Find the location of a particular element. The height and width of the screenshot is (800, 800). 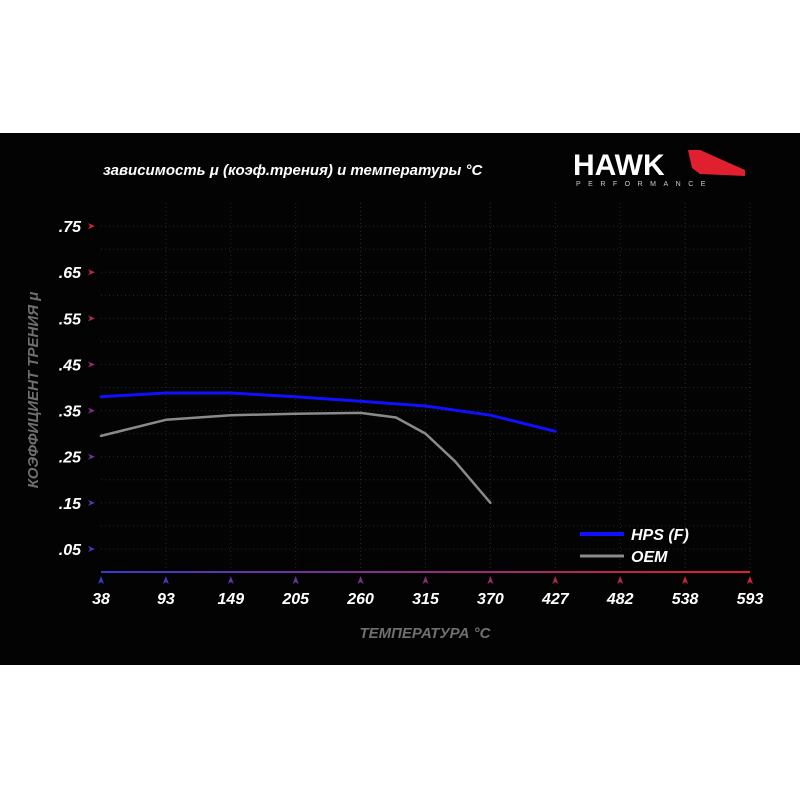

x-tick-label: 38 is located at coordinates (101, 599).